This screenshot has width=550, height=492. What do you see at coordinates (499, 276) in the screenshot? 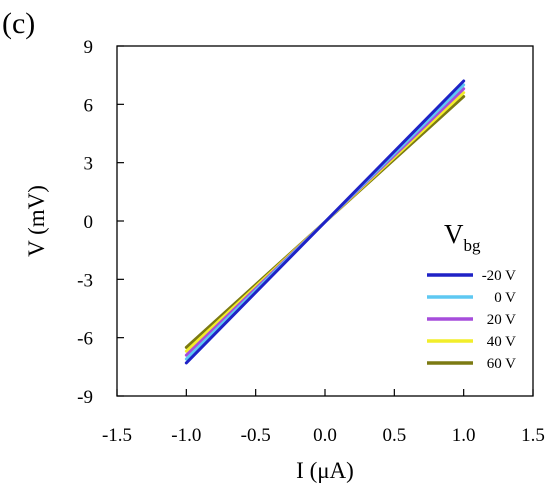
I see `legend-label: -20 V` at bounding box center [499, 276].